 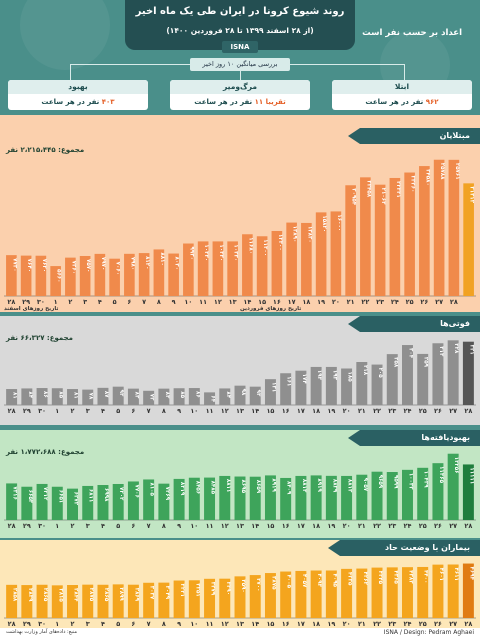 What do you see at coordinates (179, 411) in the screenshot?
I see `deaths-tick-label: ۹` at bounding box center [179, 411].